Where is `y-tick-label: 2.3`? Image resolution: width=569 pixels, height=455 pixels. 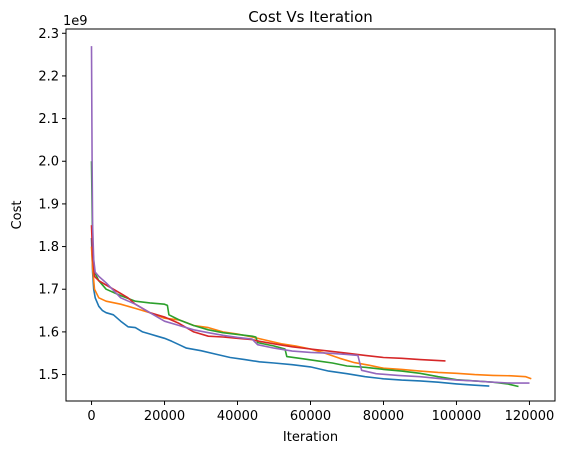
y-tick-label: 2.3 is located at coordinates (48, 34).